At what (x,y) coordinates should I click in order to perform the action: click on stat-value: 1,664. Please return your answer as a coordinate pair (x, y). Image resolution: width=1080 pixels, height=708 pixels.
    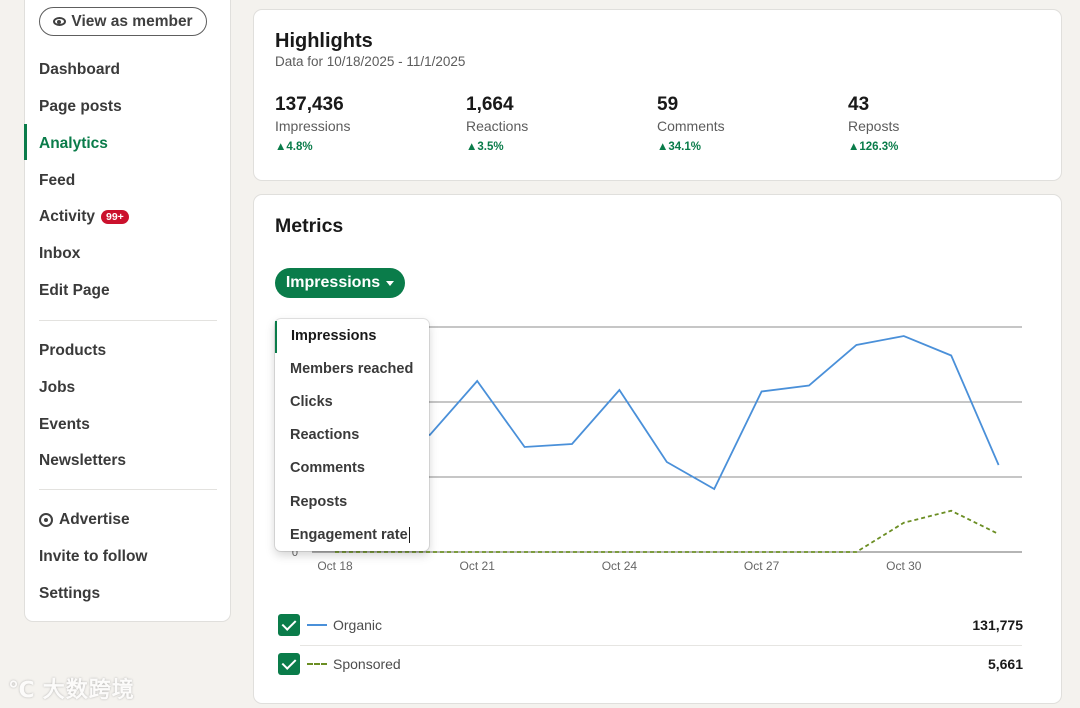
    Looking at the image, I should click on (490, 104).